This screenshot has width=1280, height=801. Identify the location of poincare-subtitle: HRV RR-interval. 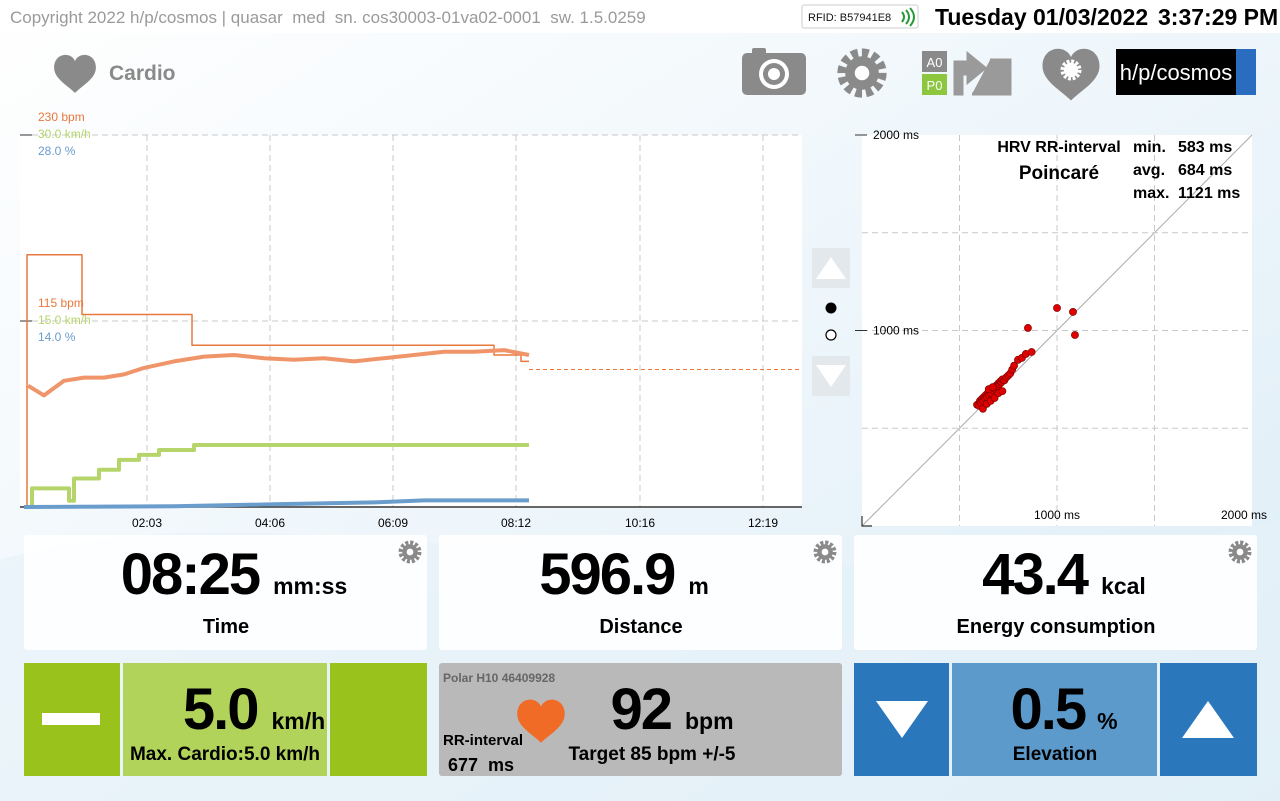
(1058, 147).